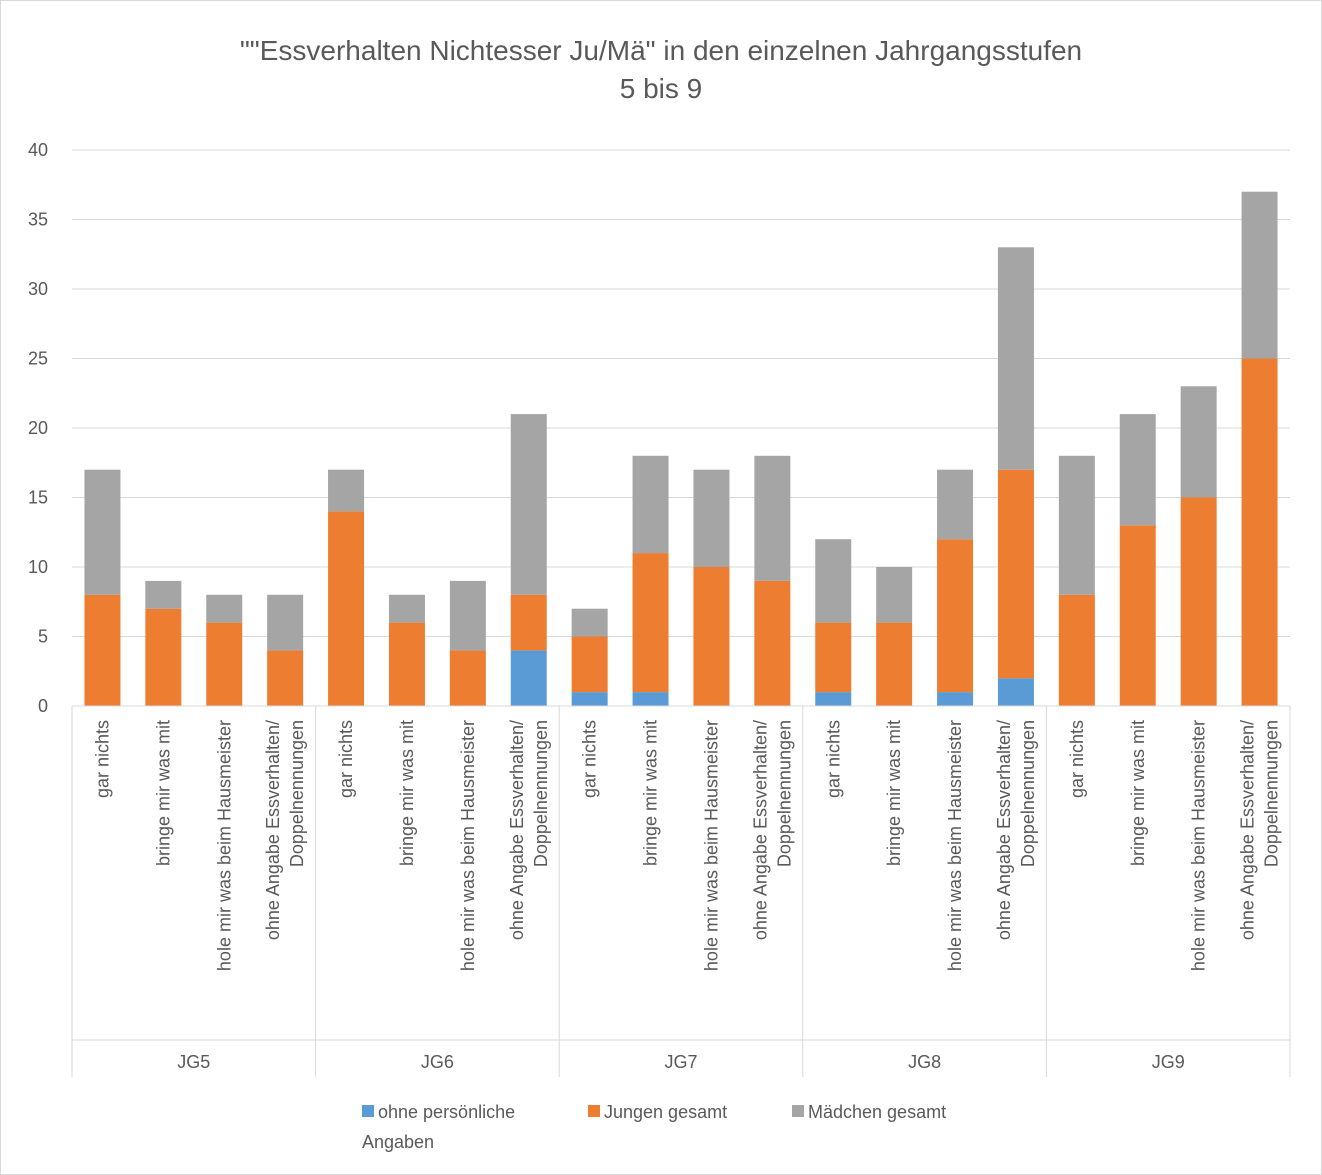  Describe the element at coordinates (680, 1062) in the screenshot. I see `group-label: JG7` at that location.